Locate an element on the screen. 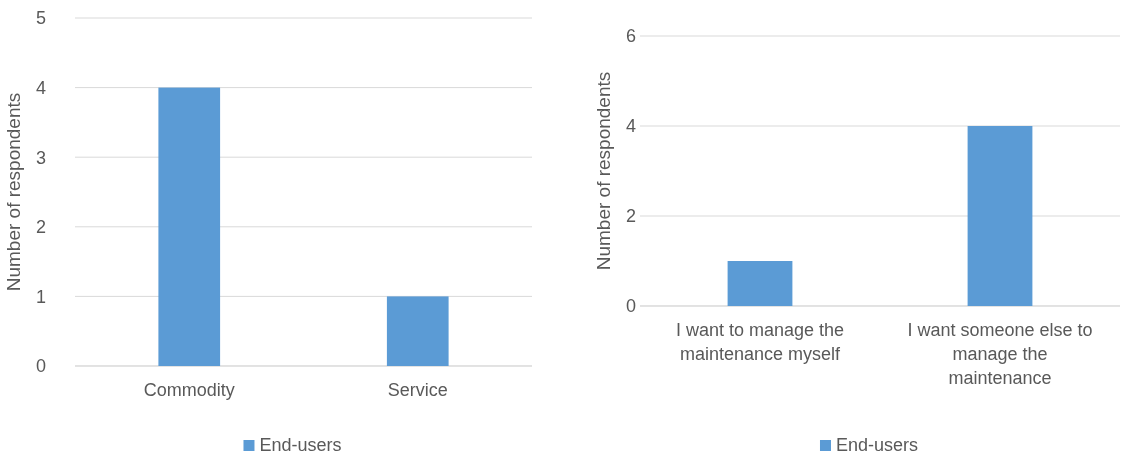 Image resolution: width=1148 pixels, height=458 pixels. x-tick-label: I want to manage the maintenance myself is located at coordinates (760, 342).